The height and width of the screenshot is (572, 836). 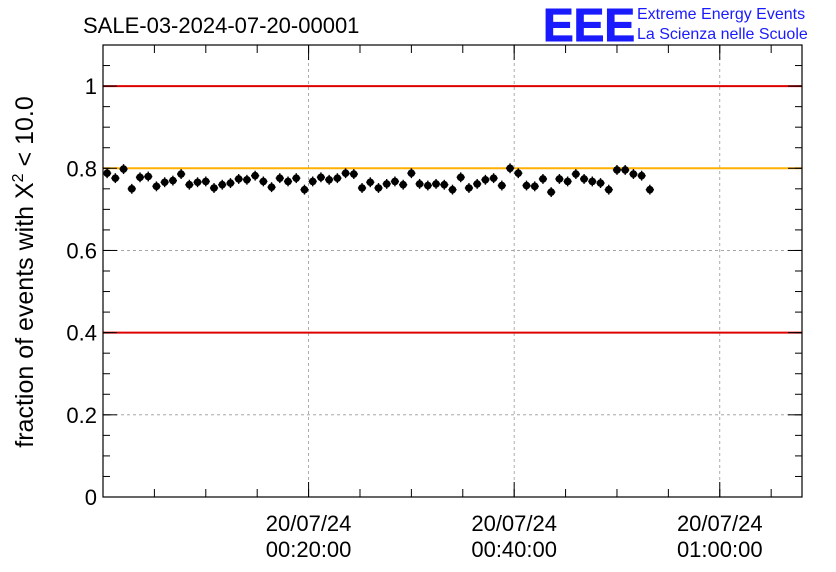 What do you see at coordinates (25, 323) in the screenshot?
I see `y-axis-label-prefix: fraction of events with` at bounding box center [25, 323].